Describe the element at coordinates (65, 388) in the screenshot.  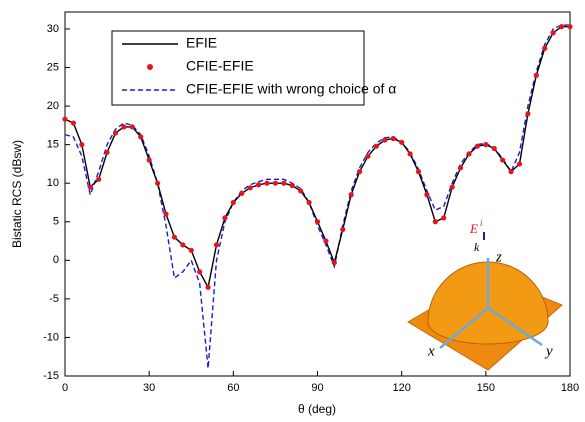
I see `x-tick-label: 0` at that location.